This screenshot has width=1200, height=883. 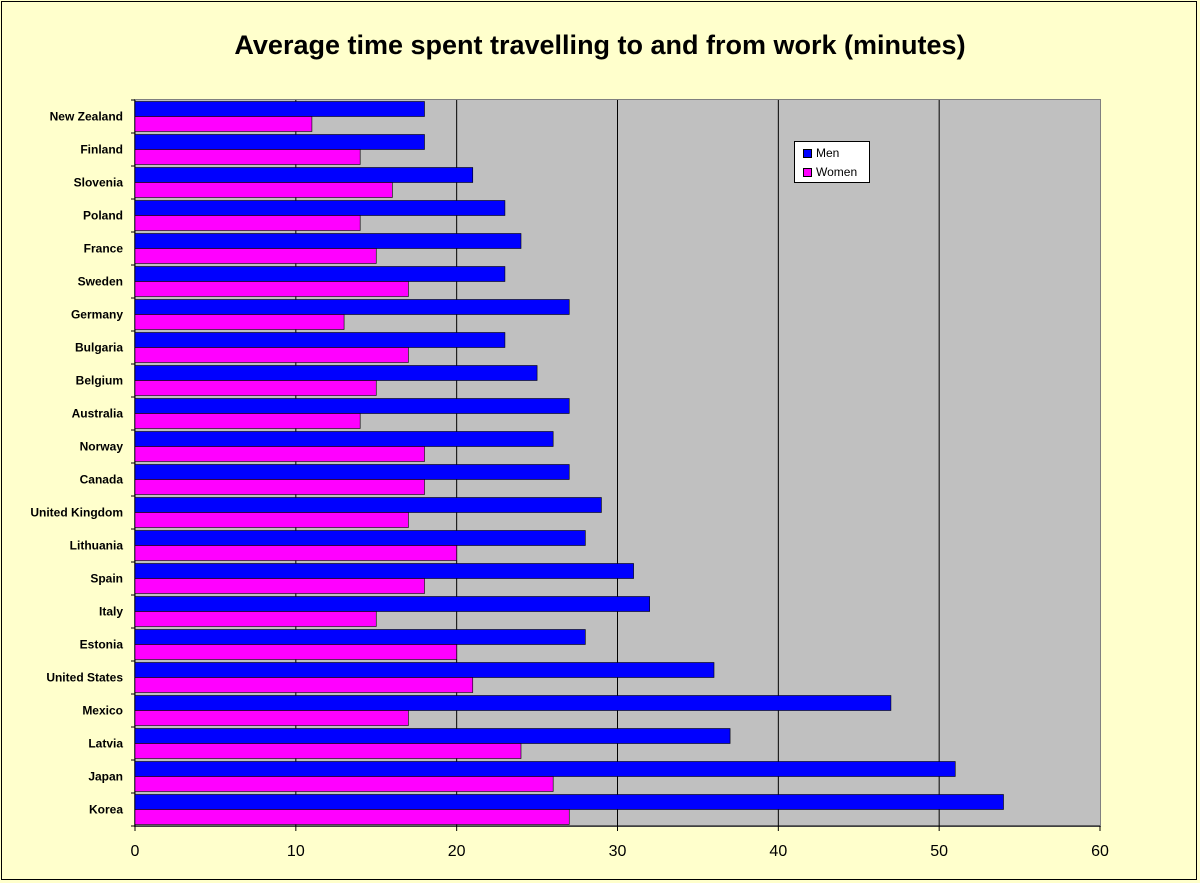 What do you see at coordinates (360, 538) in the screenshot?
I see `bar-men-lithuania` at bounding box center [360, 538].